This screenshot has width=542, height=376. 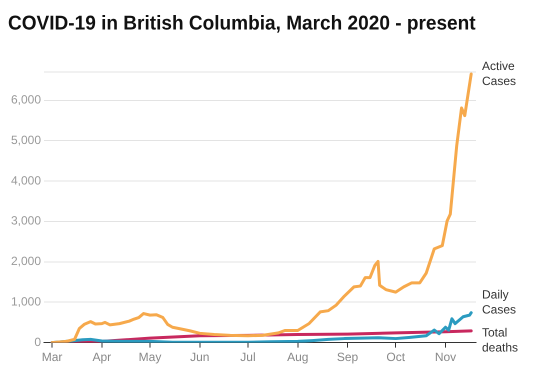 I want to click on y-tick-label: 4,000, so click(x=26, y=180).